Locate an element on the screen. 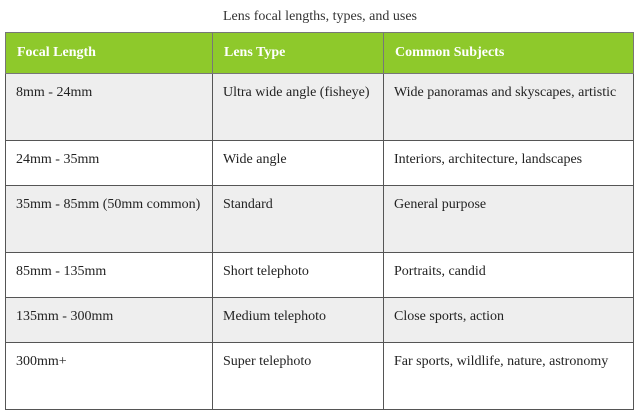 The image size is (640, 416). cell-lens-type: Ultra wide angle (fisheye) is located at coordinates (298, 107).